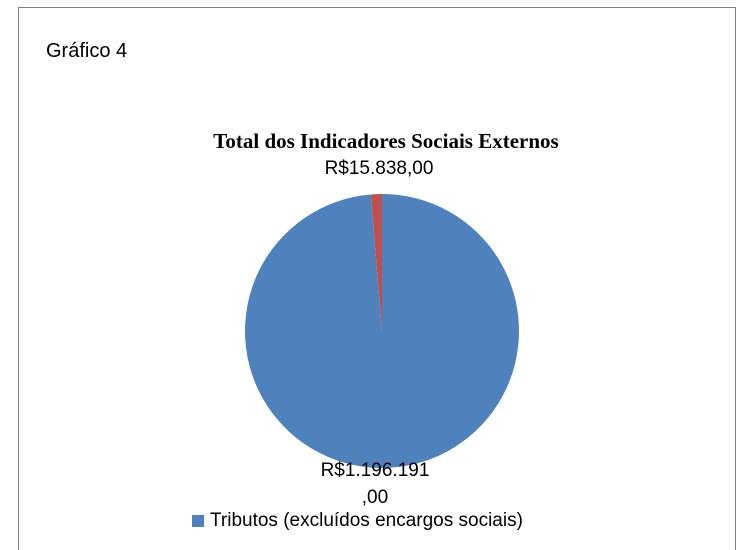  Describe the element at coordinates (366, 520) in the screenshot. I see `legend-label: Tributos (excluídos encargos sociais)` at that location.